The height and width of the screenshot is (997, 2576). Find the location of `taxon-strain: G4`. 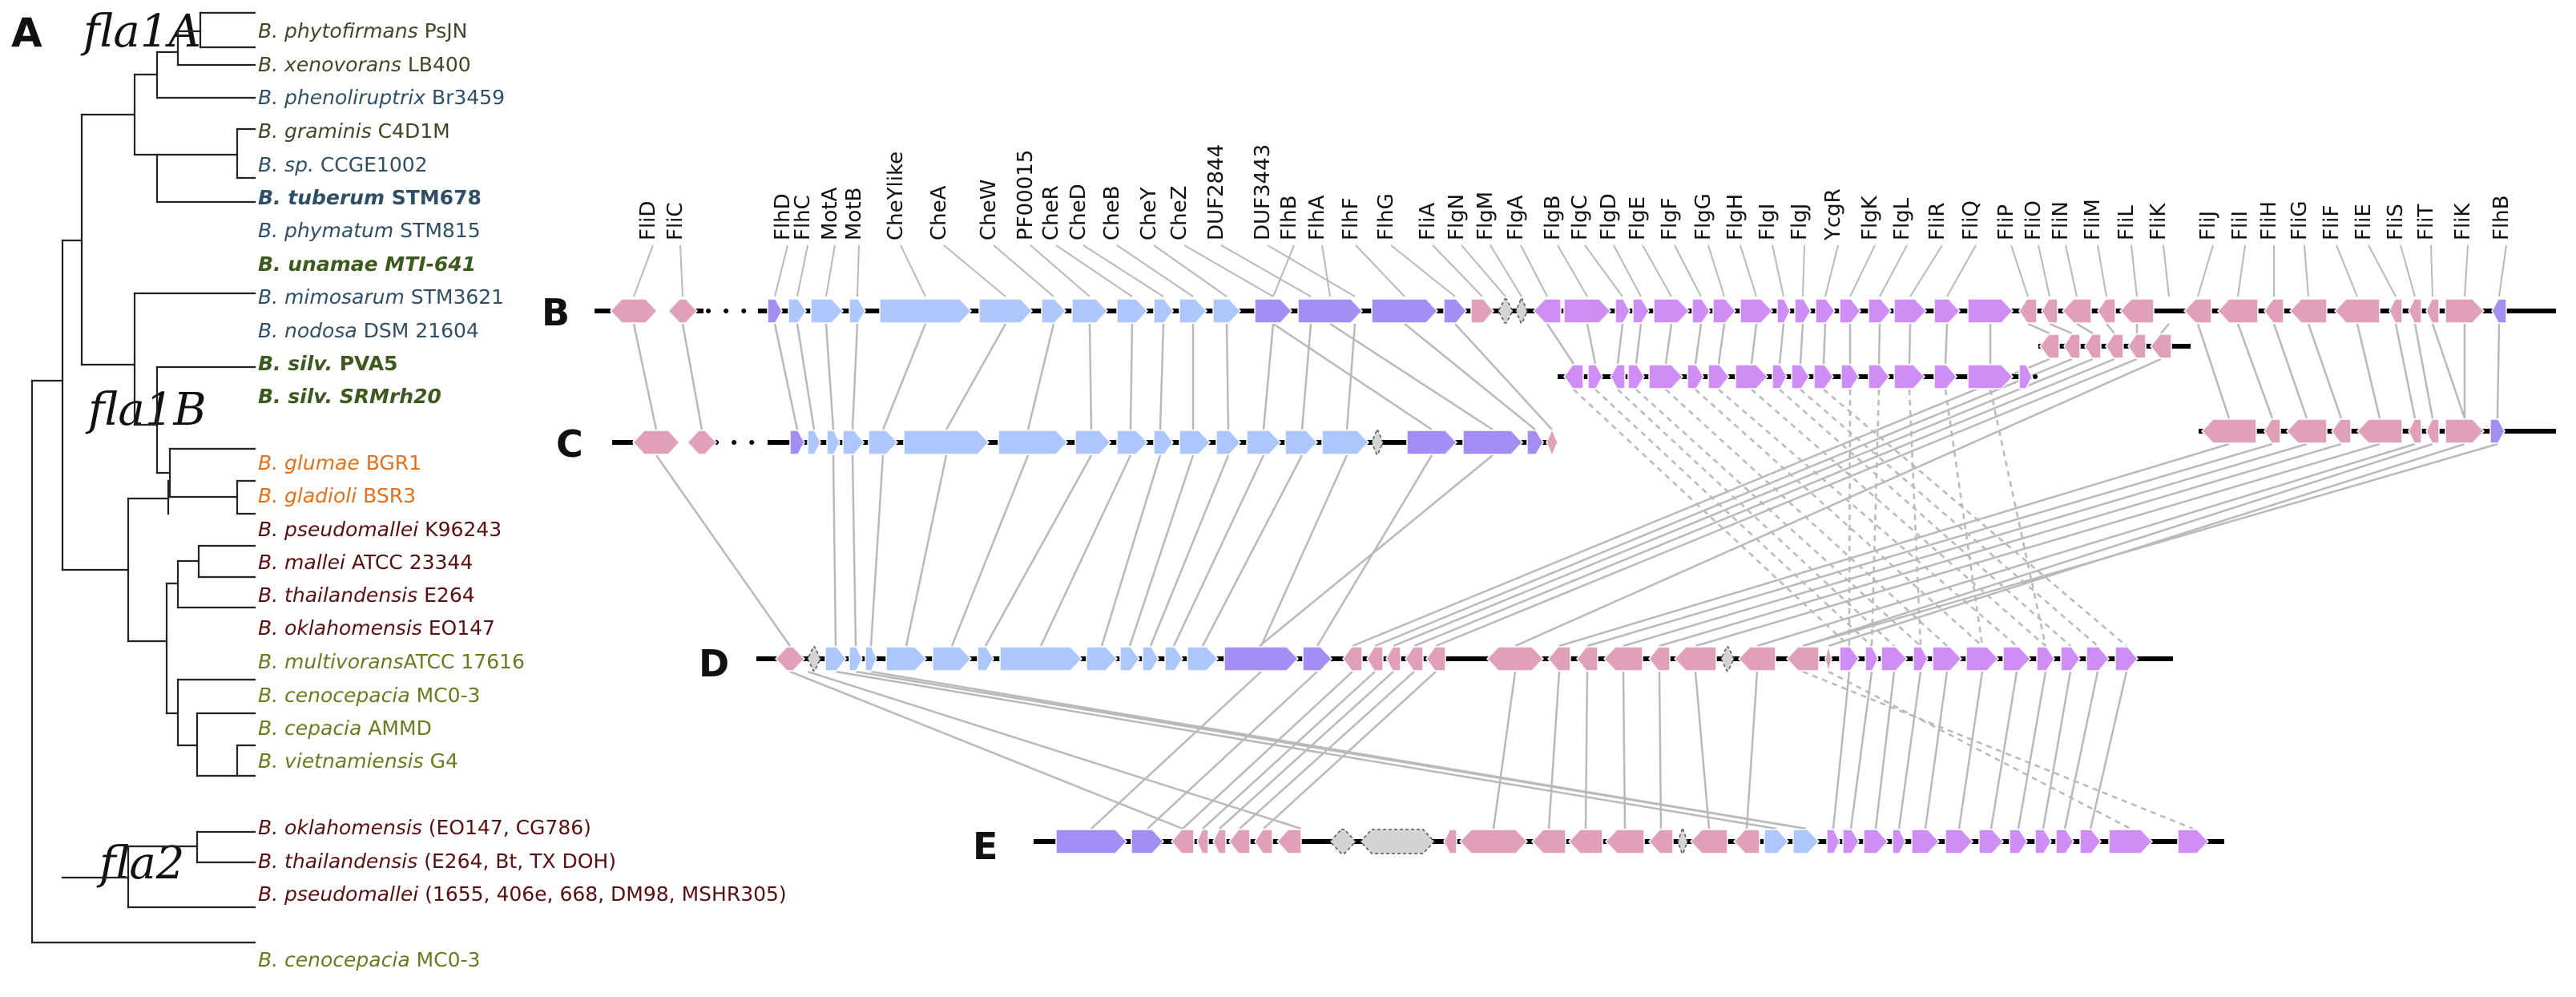

taxon-strain: G4 is located at coordinates (441, 761).